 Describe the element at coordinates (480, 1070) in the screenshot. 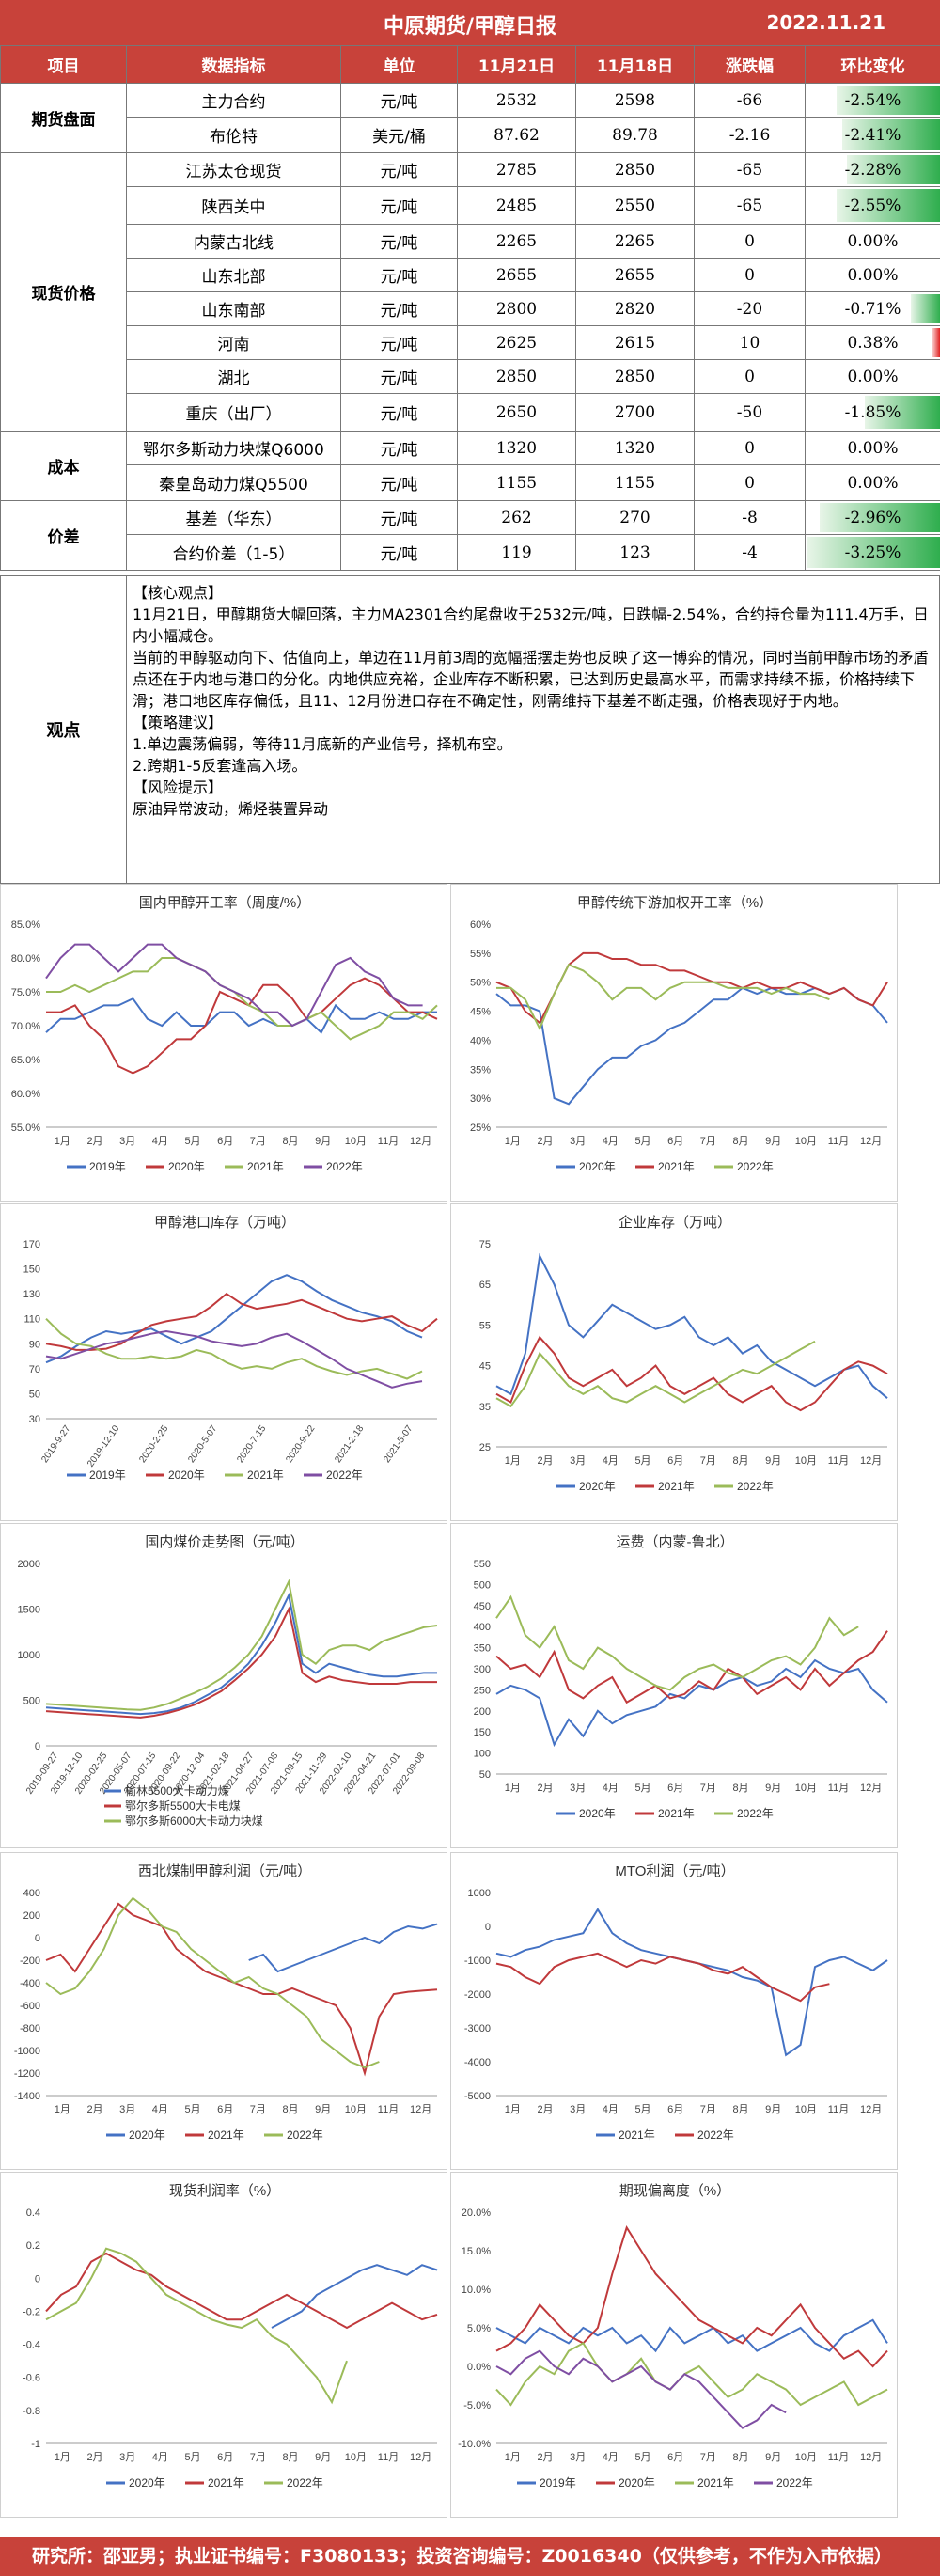

I see `y-tick-label: 35%` at that location.